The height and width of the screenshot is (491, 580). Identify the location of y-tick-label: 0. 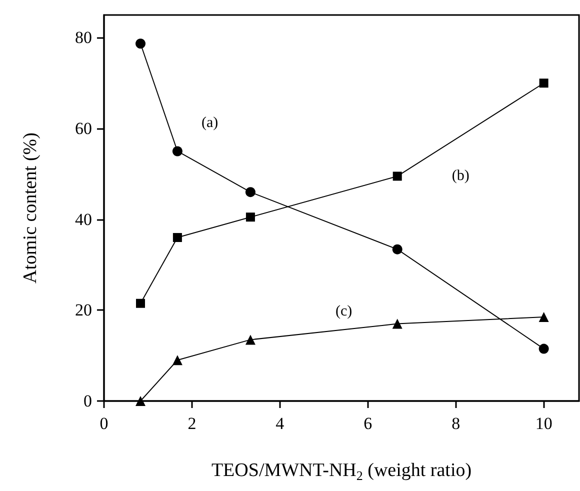
(88, 401).